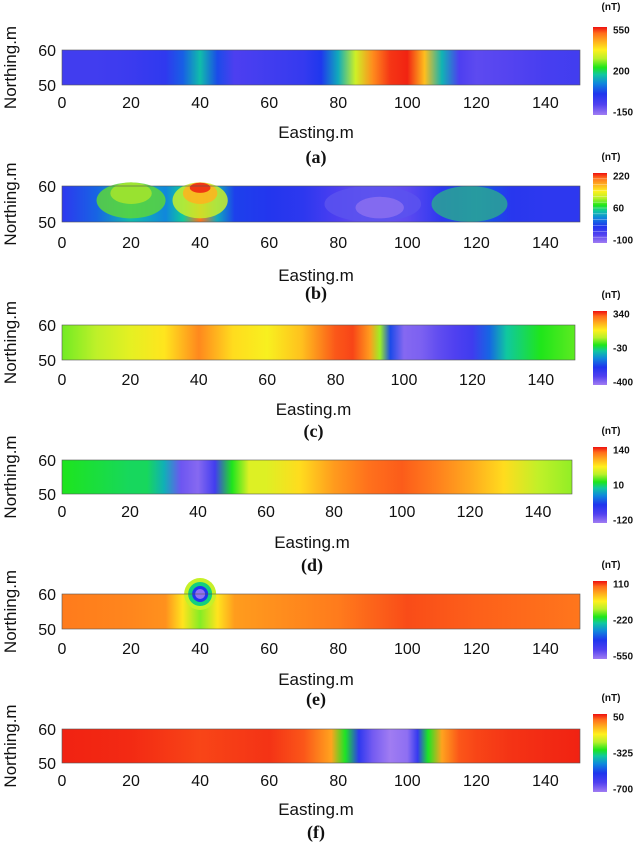  Describe the element at coordinates (314, 431) in the screenshot. I see `panel-label: (c)` at that location.